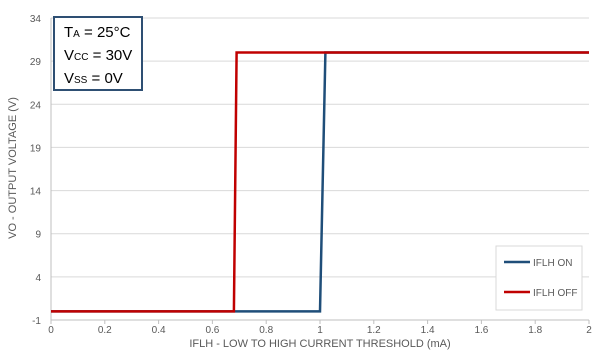  What do you see at coordinates (428, 330) in the screenshot?
I see `x-tick-label: 1.4` at bounding box center [428, 330].